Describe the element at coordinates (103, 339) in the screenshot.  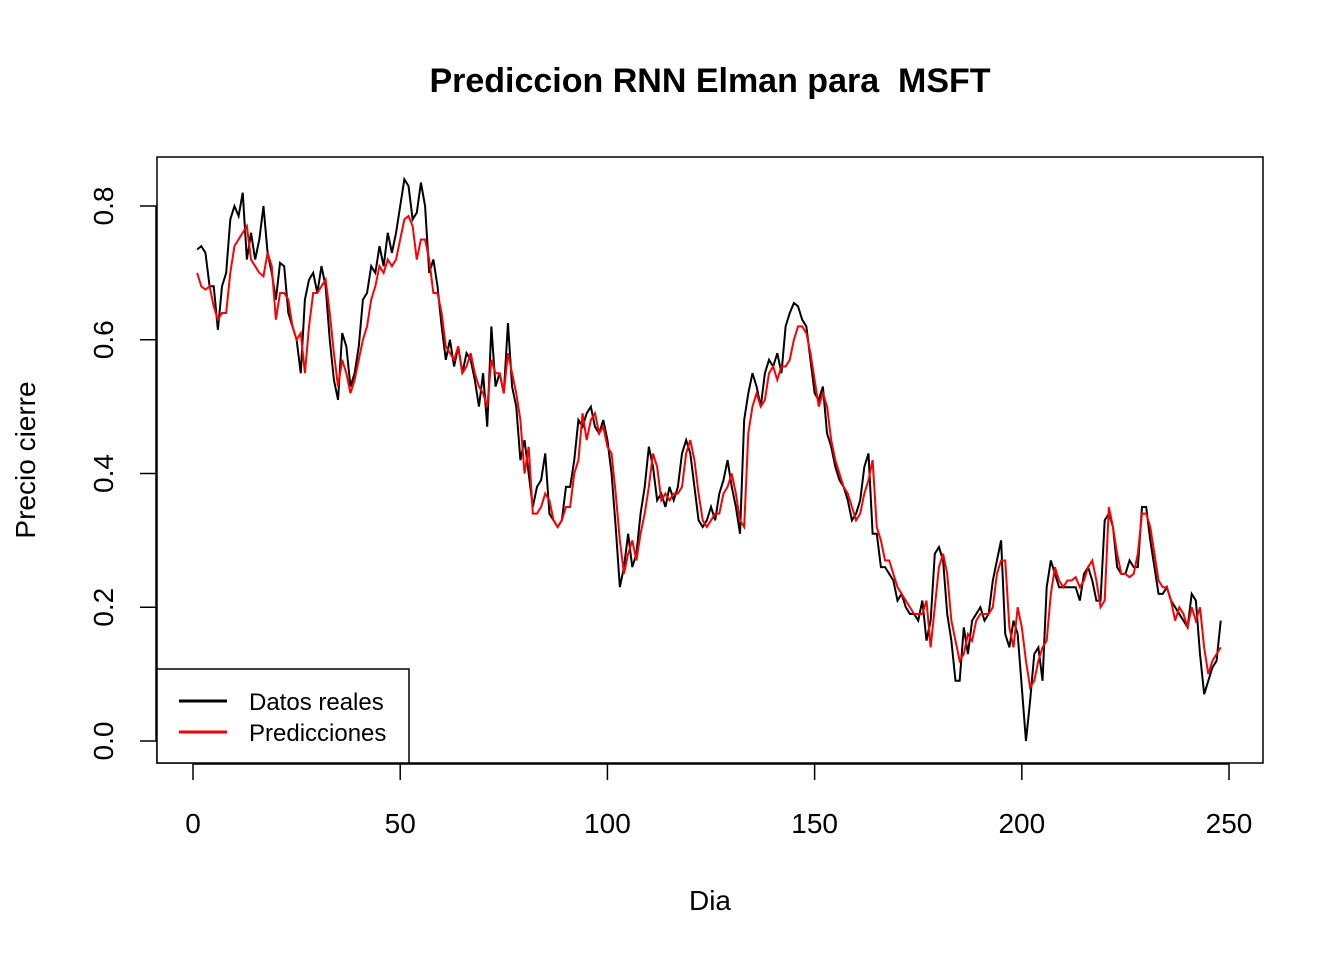
I see `y-tick-label: 0.6` at that location.